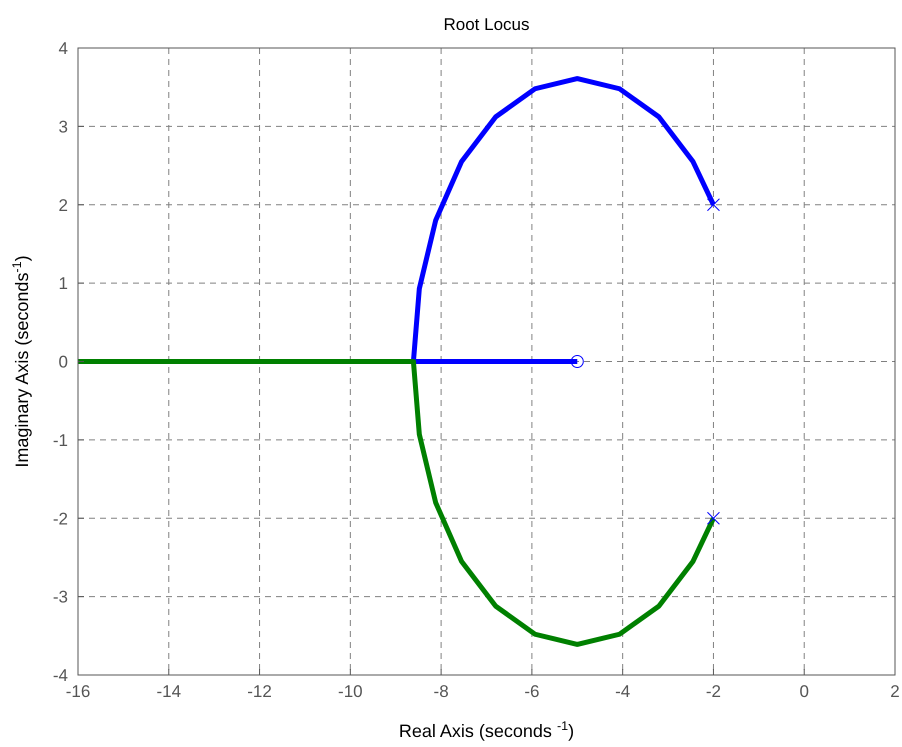  What do you see at coordinates (60, 440) in the screenshot?
I see `y-tick-label: -1` at bounding box center [60, 440].